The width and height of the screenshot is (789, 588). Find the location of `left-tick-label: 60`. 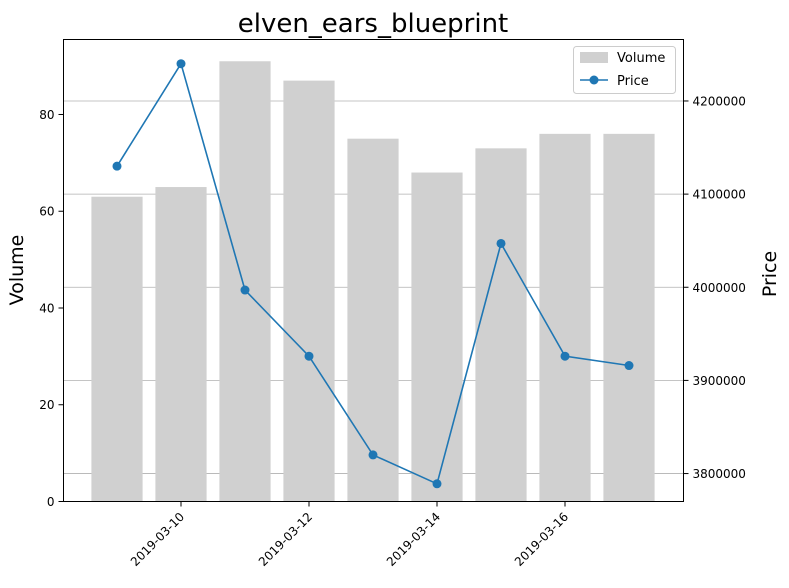

left-tick-label: 60 is located at coordinates (46, 212).